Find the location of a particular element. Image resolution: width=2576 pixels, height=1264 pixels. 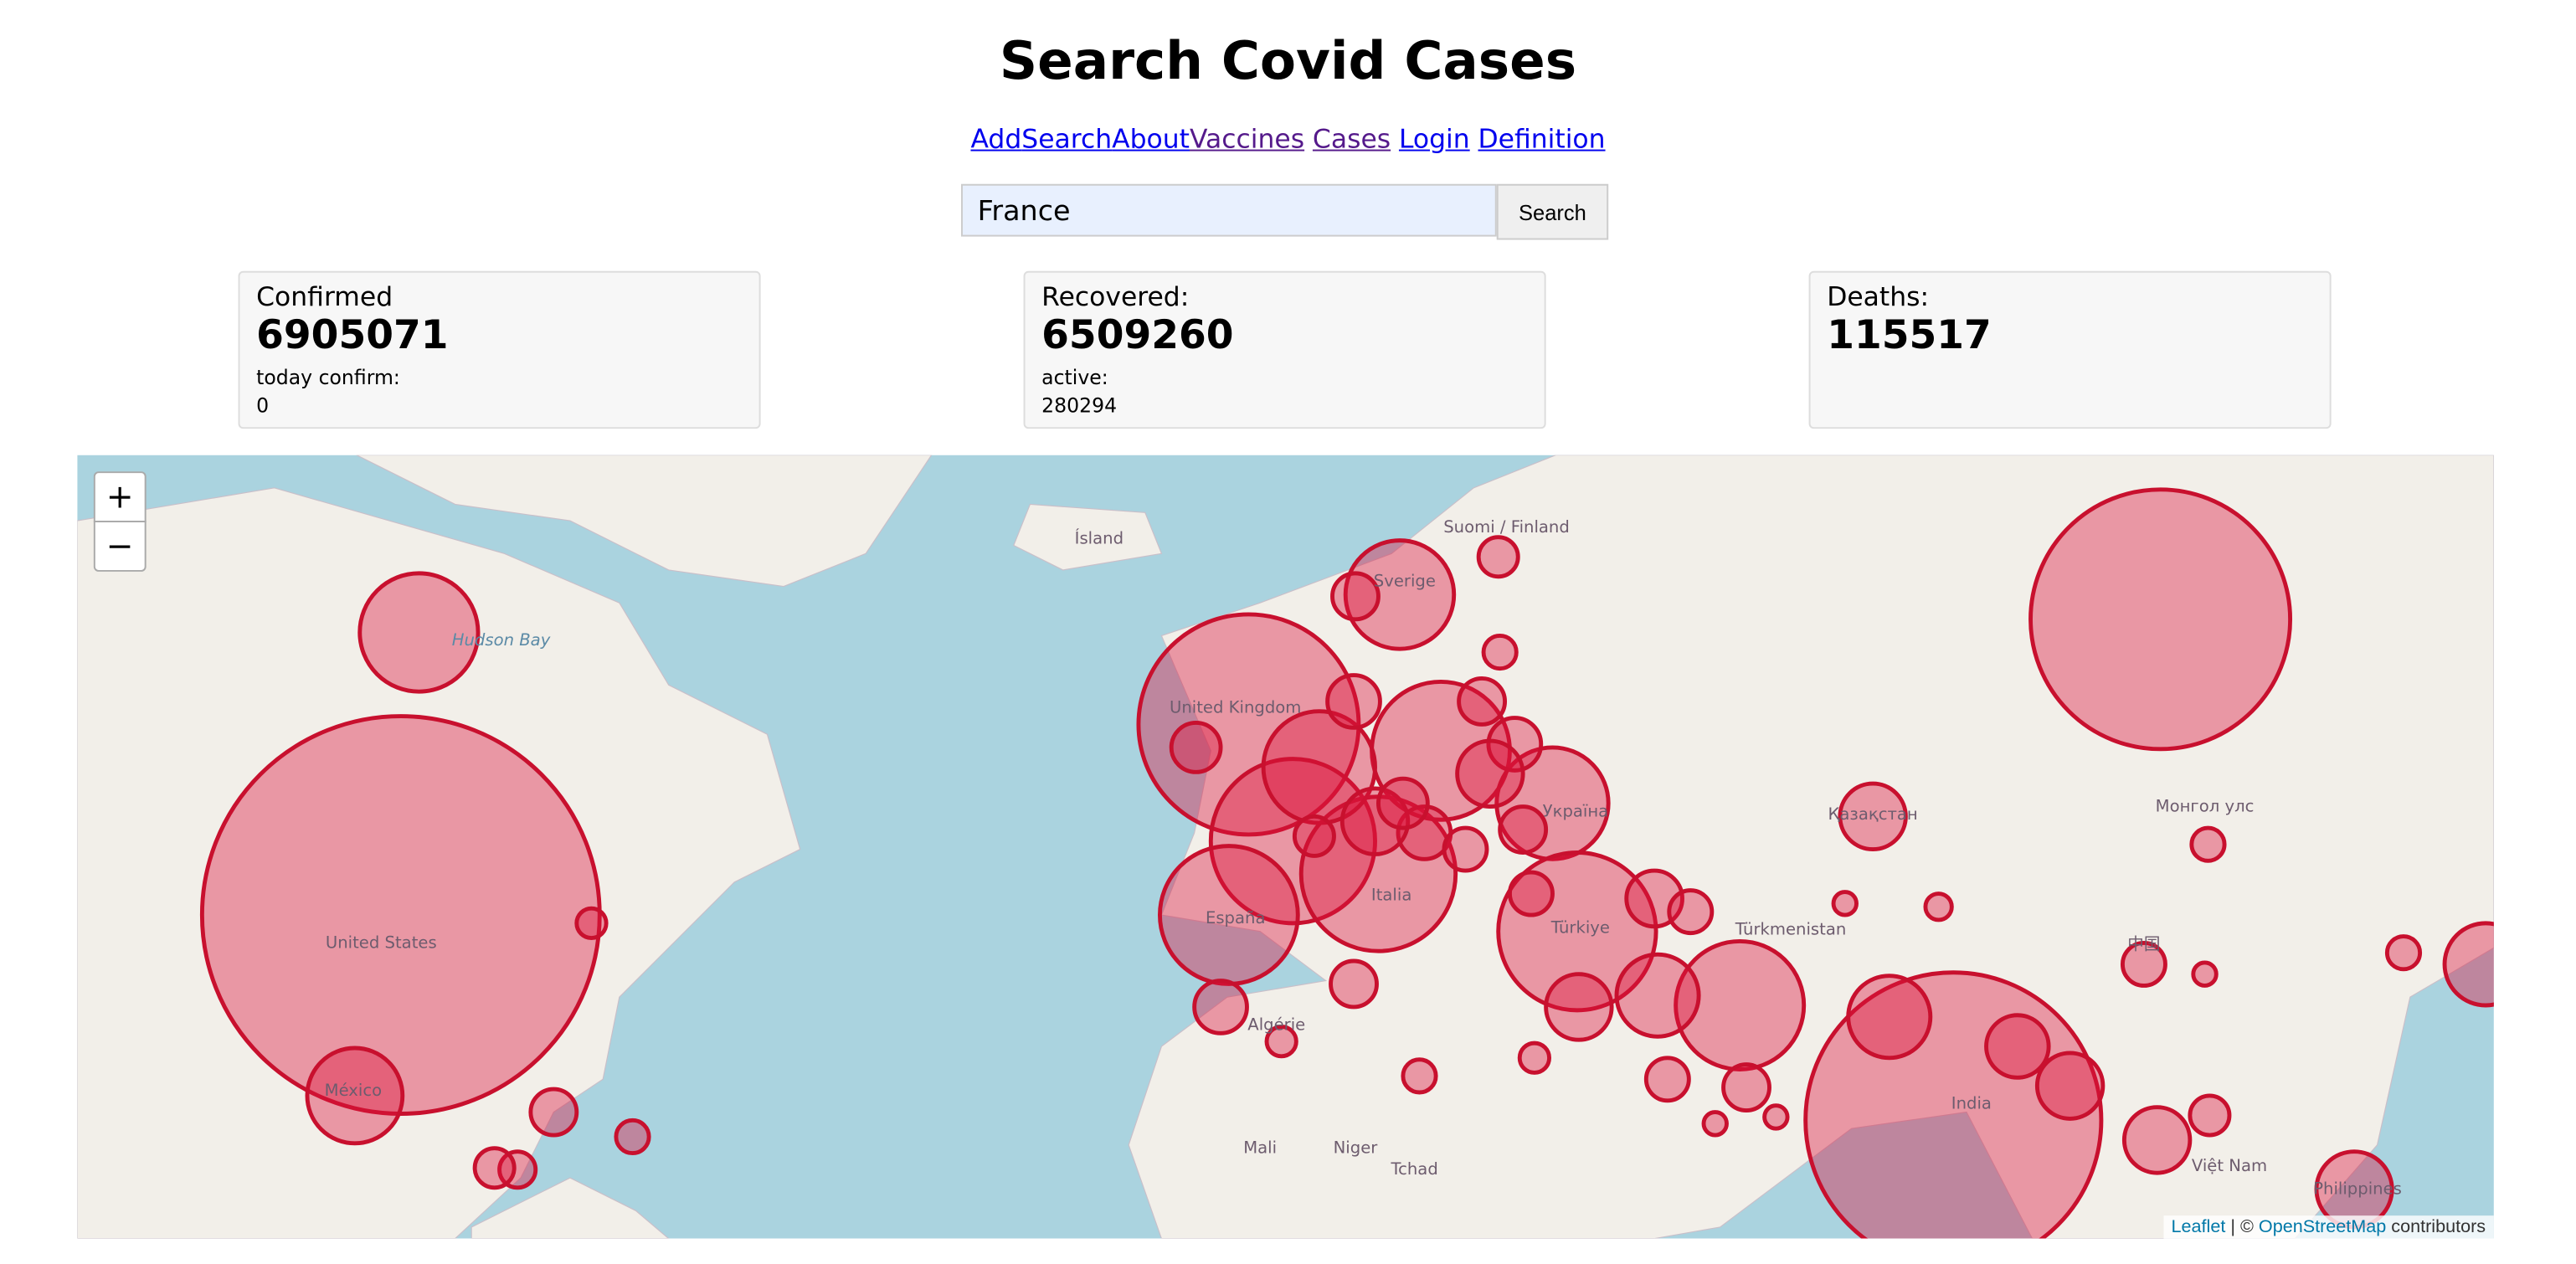

stat-sub-value: 0 is located at coordinates (263, 405).